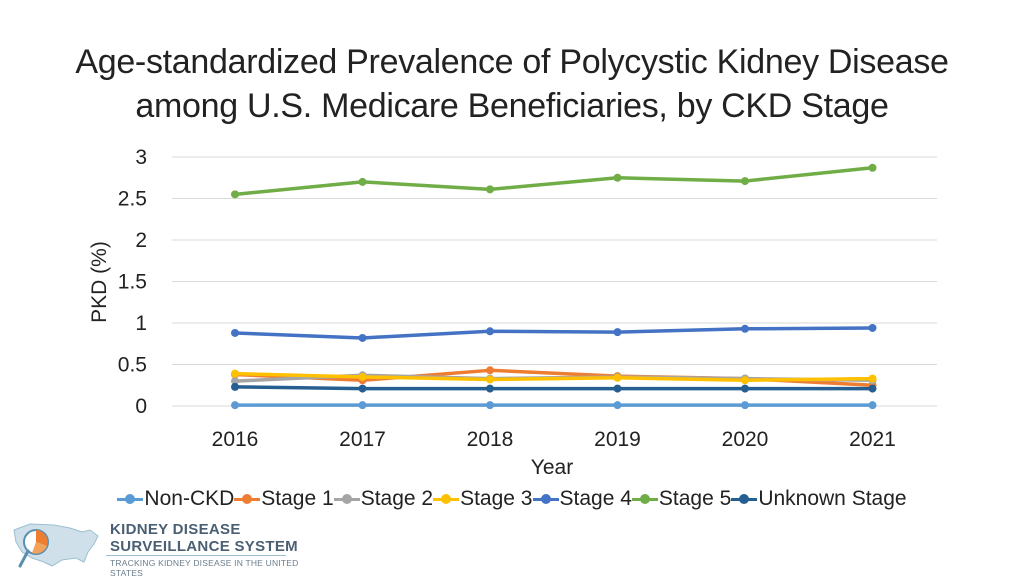 Image resolution: width=1024 pixels, height=579 pixels. Describe the element at coordinates (297, 498) in the screenshot. I see `legend-label: Stage 1` at that location.